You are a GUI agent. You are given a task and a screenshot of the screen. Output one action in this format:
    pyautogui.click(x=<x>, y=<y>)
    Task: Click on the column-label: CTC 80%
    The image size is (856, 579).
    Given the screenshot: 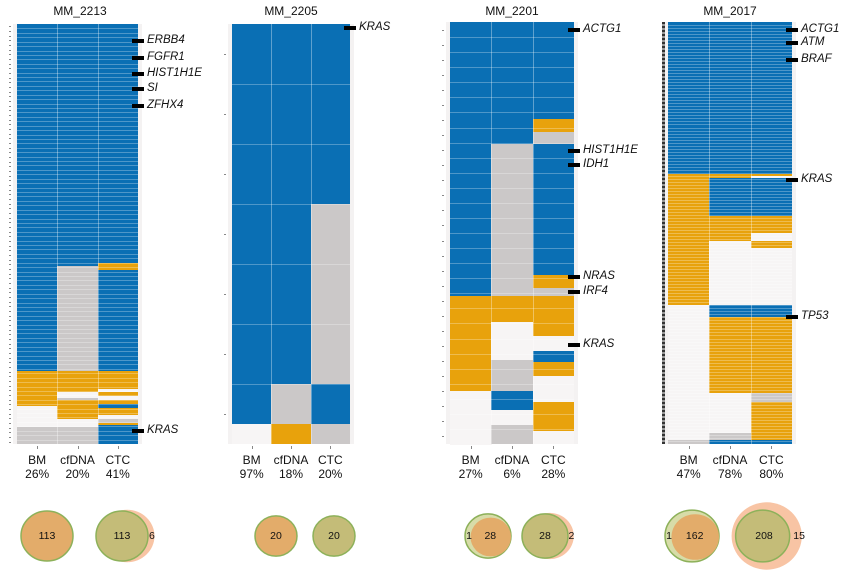 What is the action you would take?
    pyautogui.click(x=771, y=467)
    